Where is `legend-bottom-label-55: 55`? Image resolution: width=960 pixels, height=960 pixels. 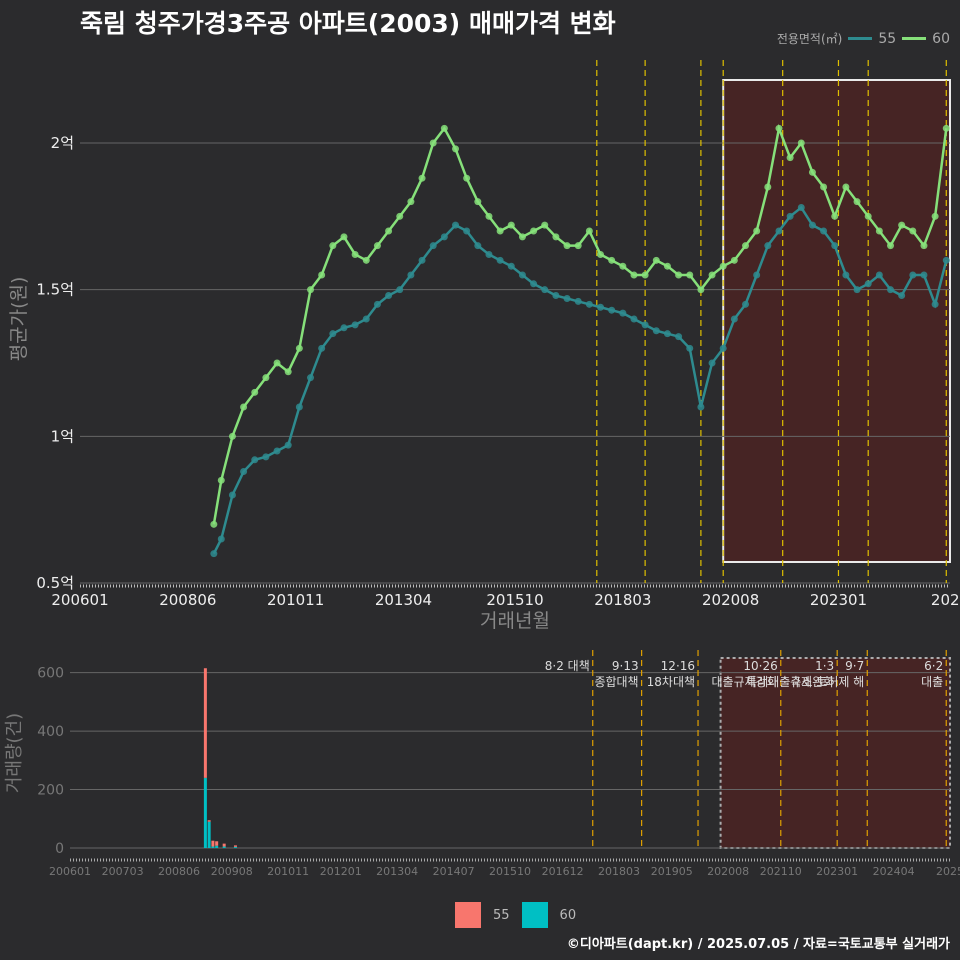
legend-bottom-label-55: 55 is located at coordinates (501, 915).